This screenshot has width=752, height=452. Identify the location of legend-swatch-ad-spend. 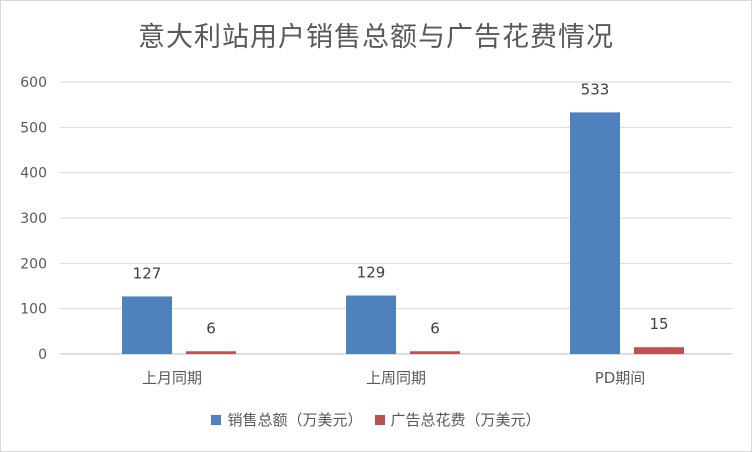
(379, 419).